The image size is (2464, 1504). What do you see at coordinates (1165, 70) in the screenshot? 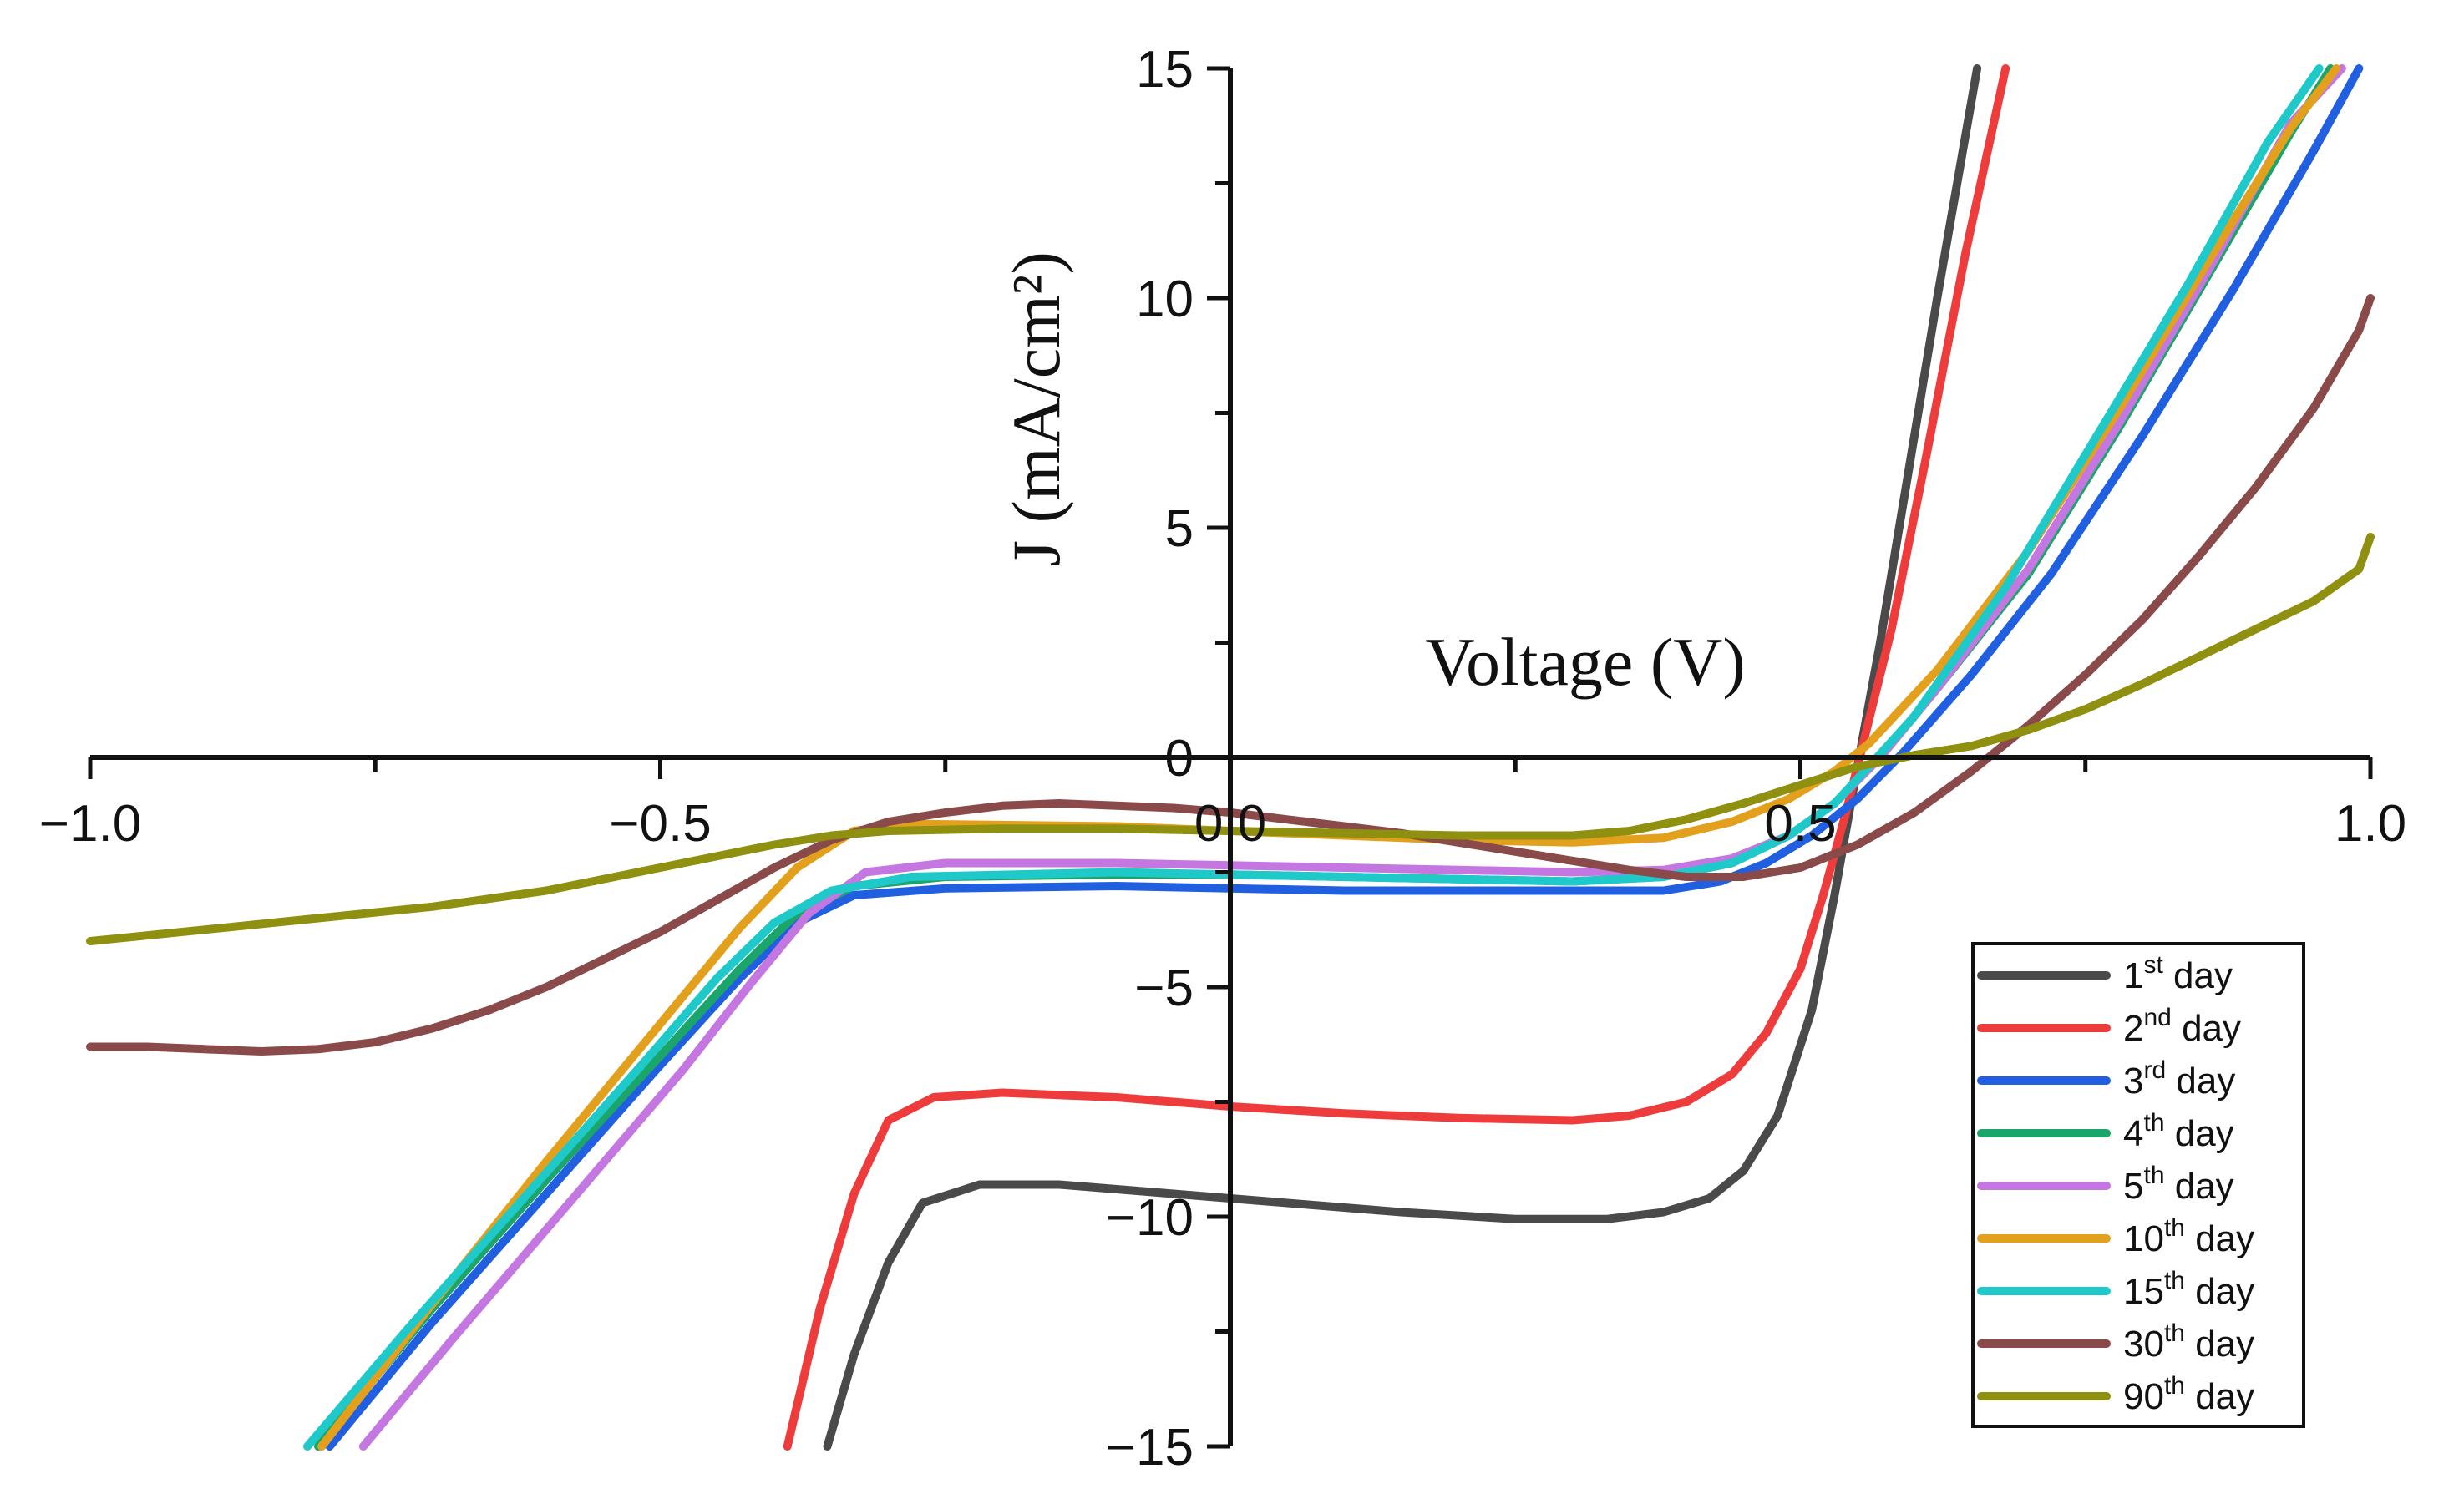
I see `y-tick-label: 15` at bounding box center [1165, 70].